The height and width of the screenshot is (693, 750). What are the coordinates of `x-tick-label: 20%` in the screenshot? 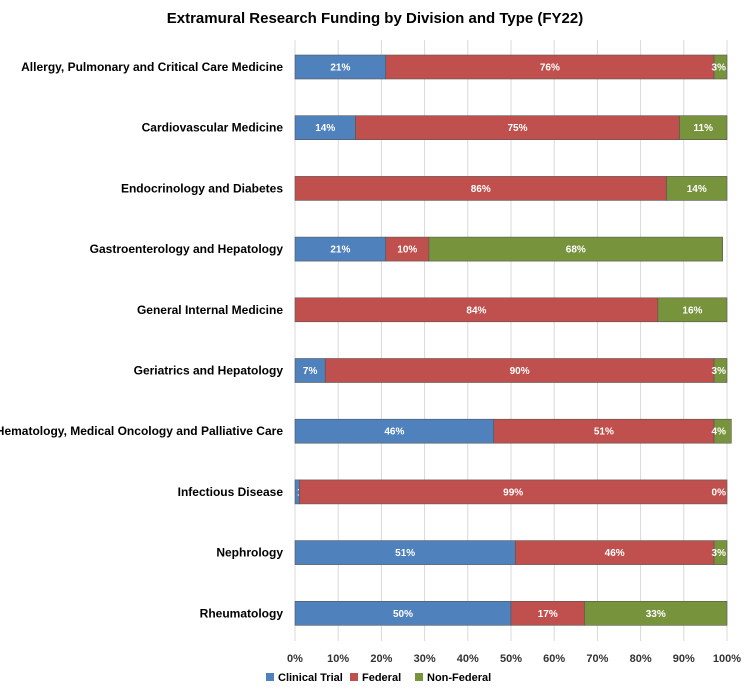 It's located at (381, 659).